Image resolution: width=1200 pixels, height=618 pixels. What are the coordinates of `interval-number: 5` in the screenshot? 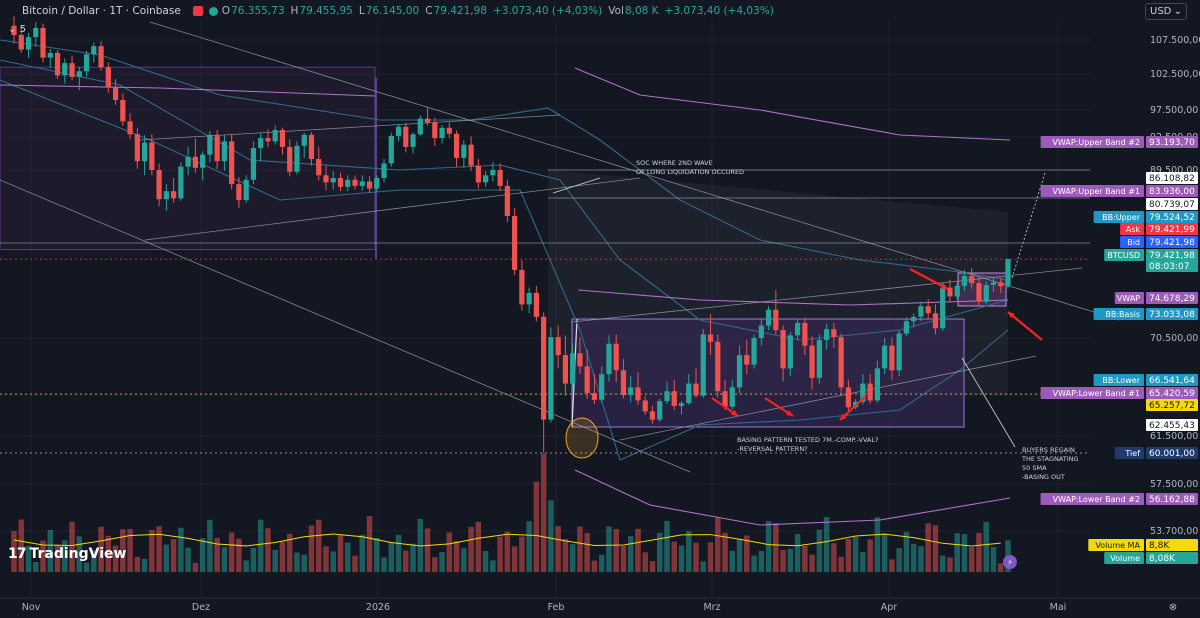 It's located at (22, 29).